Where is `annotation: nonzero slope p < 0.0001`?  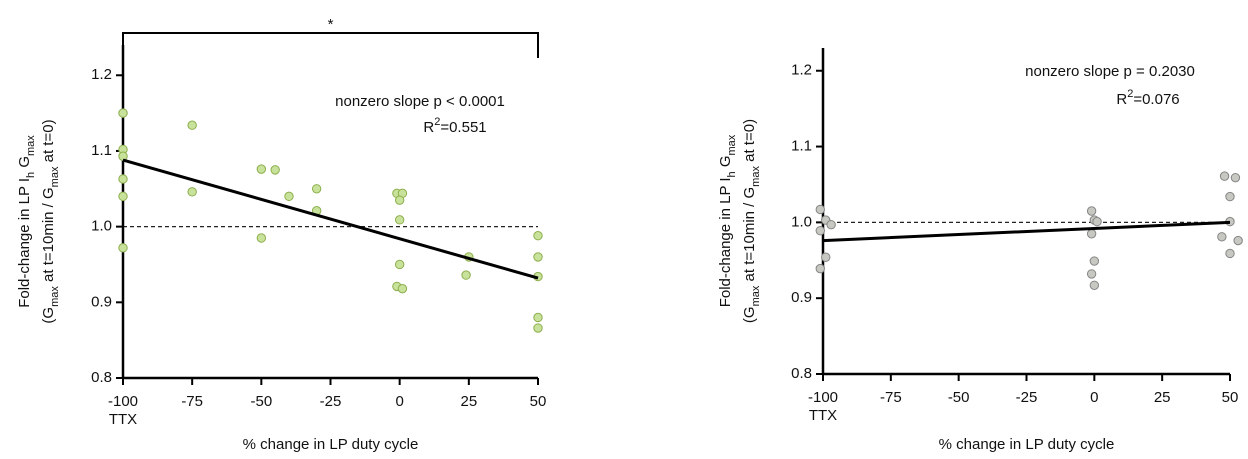
annotation: nonzero slope p < 0.0001 is located at coordinates (420, 101).